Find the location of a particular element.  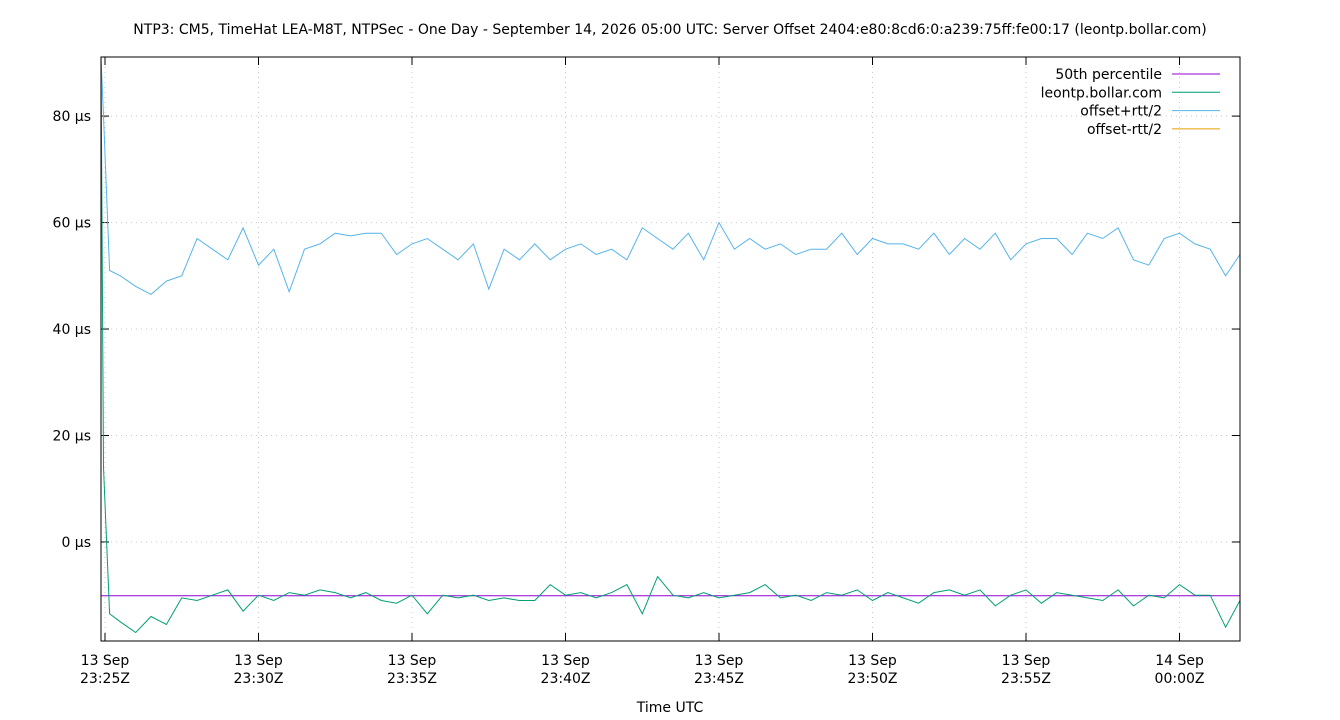

legend-label: offset+rtt/2 is located at coordinates (1121, 112).